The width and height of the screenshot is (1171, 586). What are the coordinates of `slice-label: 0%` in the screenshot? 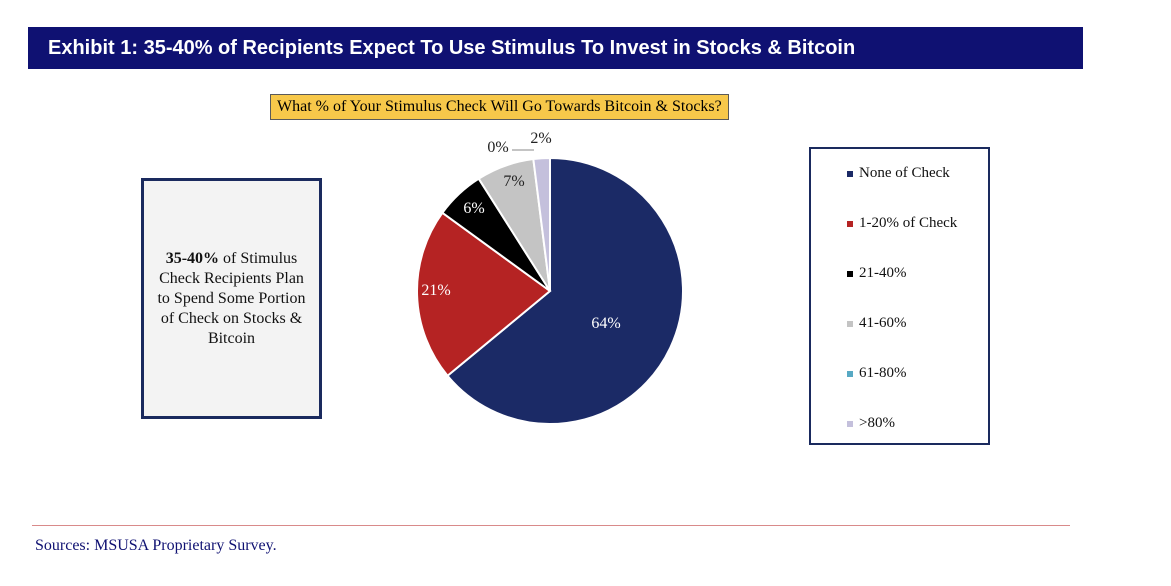 It's located at (497, 147).